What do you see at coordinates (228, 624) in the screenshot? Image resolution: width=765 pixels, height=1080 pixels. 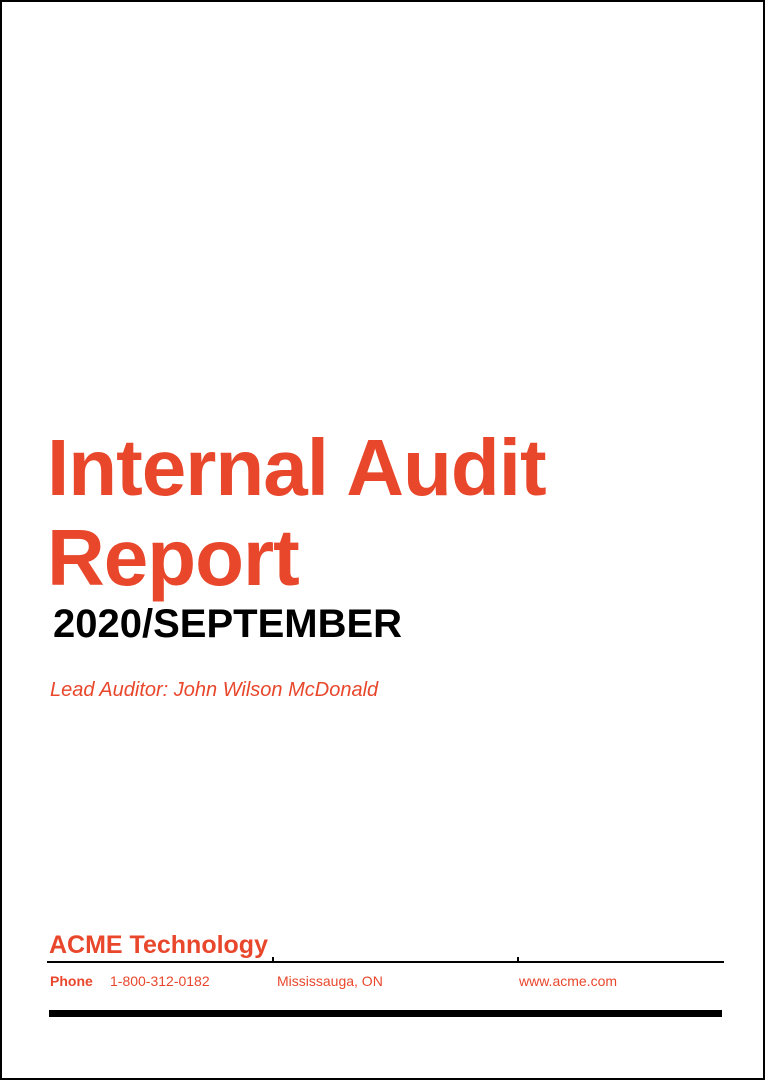 I see `report-subtitle-date: 2020/SEPTEMBER` at bounding box center [228, 624].